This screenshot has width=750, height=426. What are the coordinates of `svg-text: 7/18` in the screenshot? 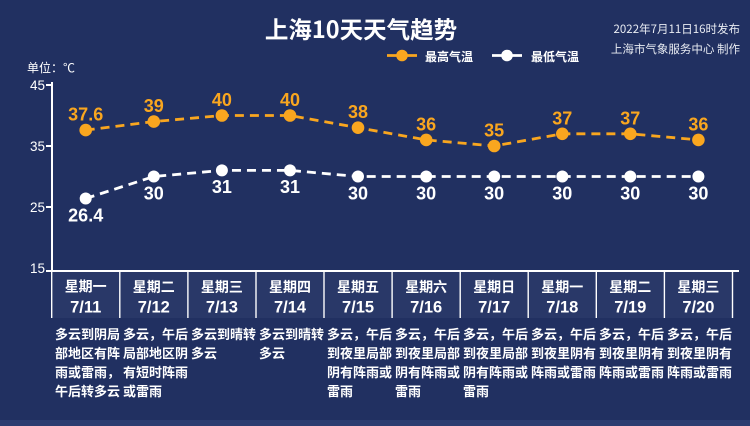 It's located at (562, 308).